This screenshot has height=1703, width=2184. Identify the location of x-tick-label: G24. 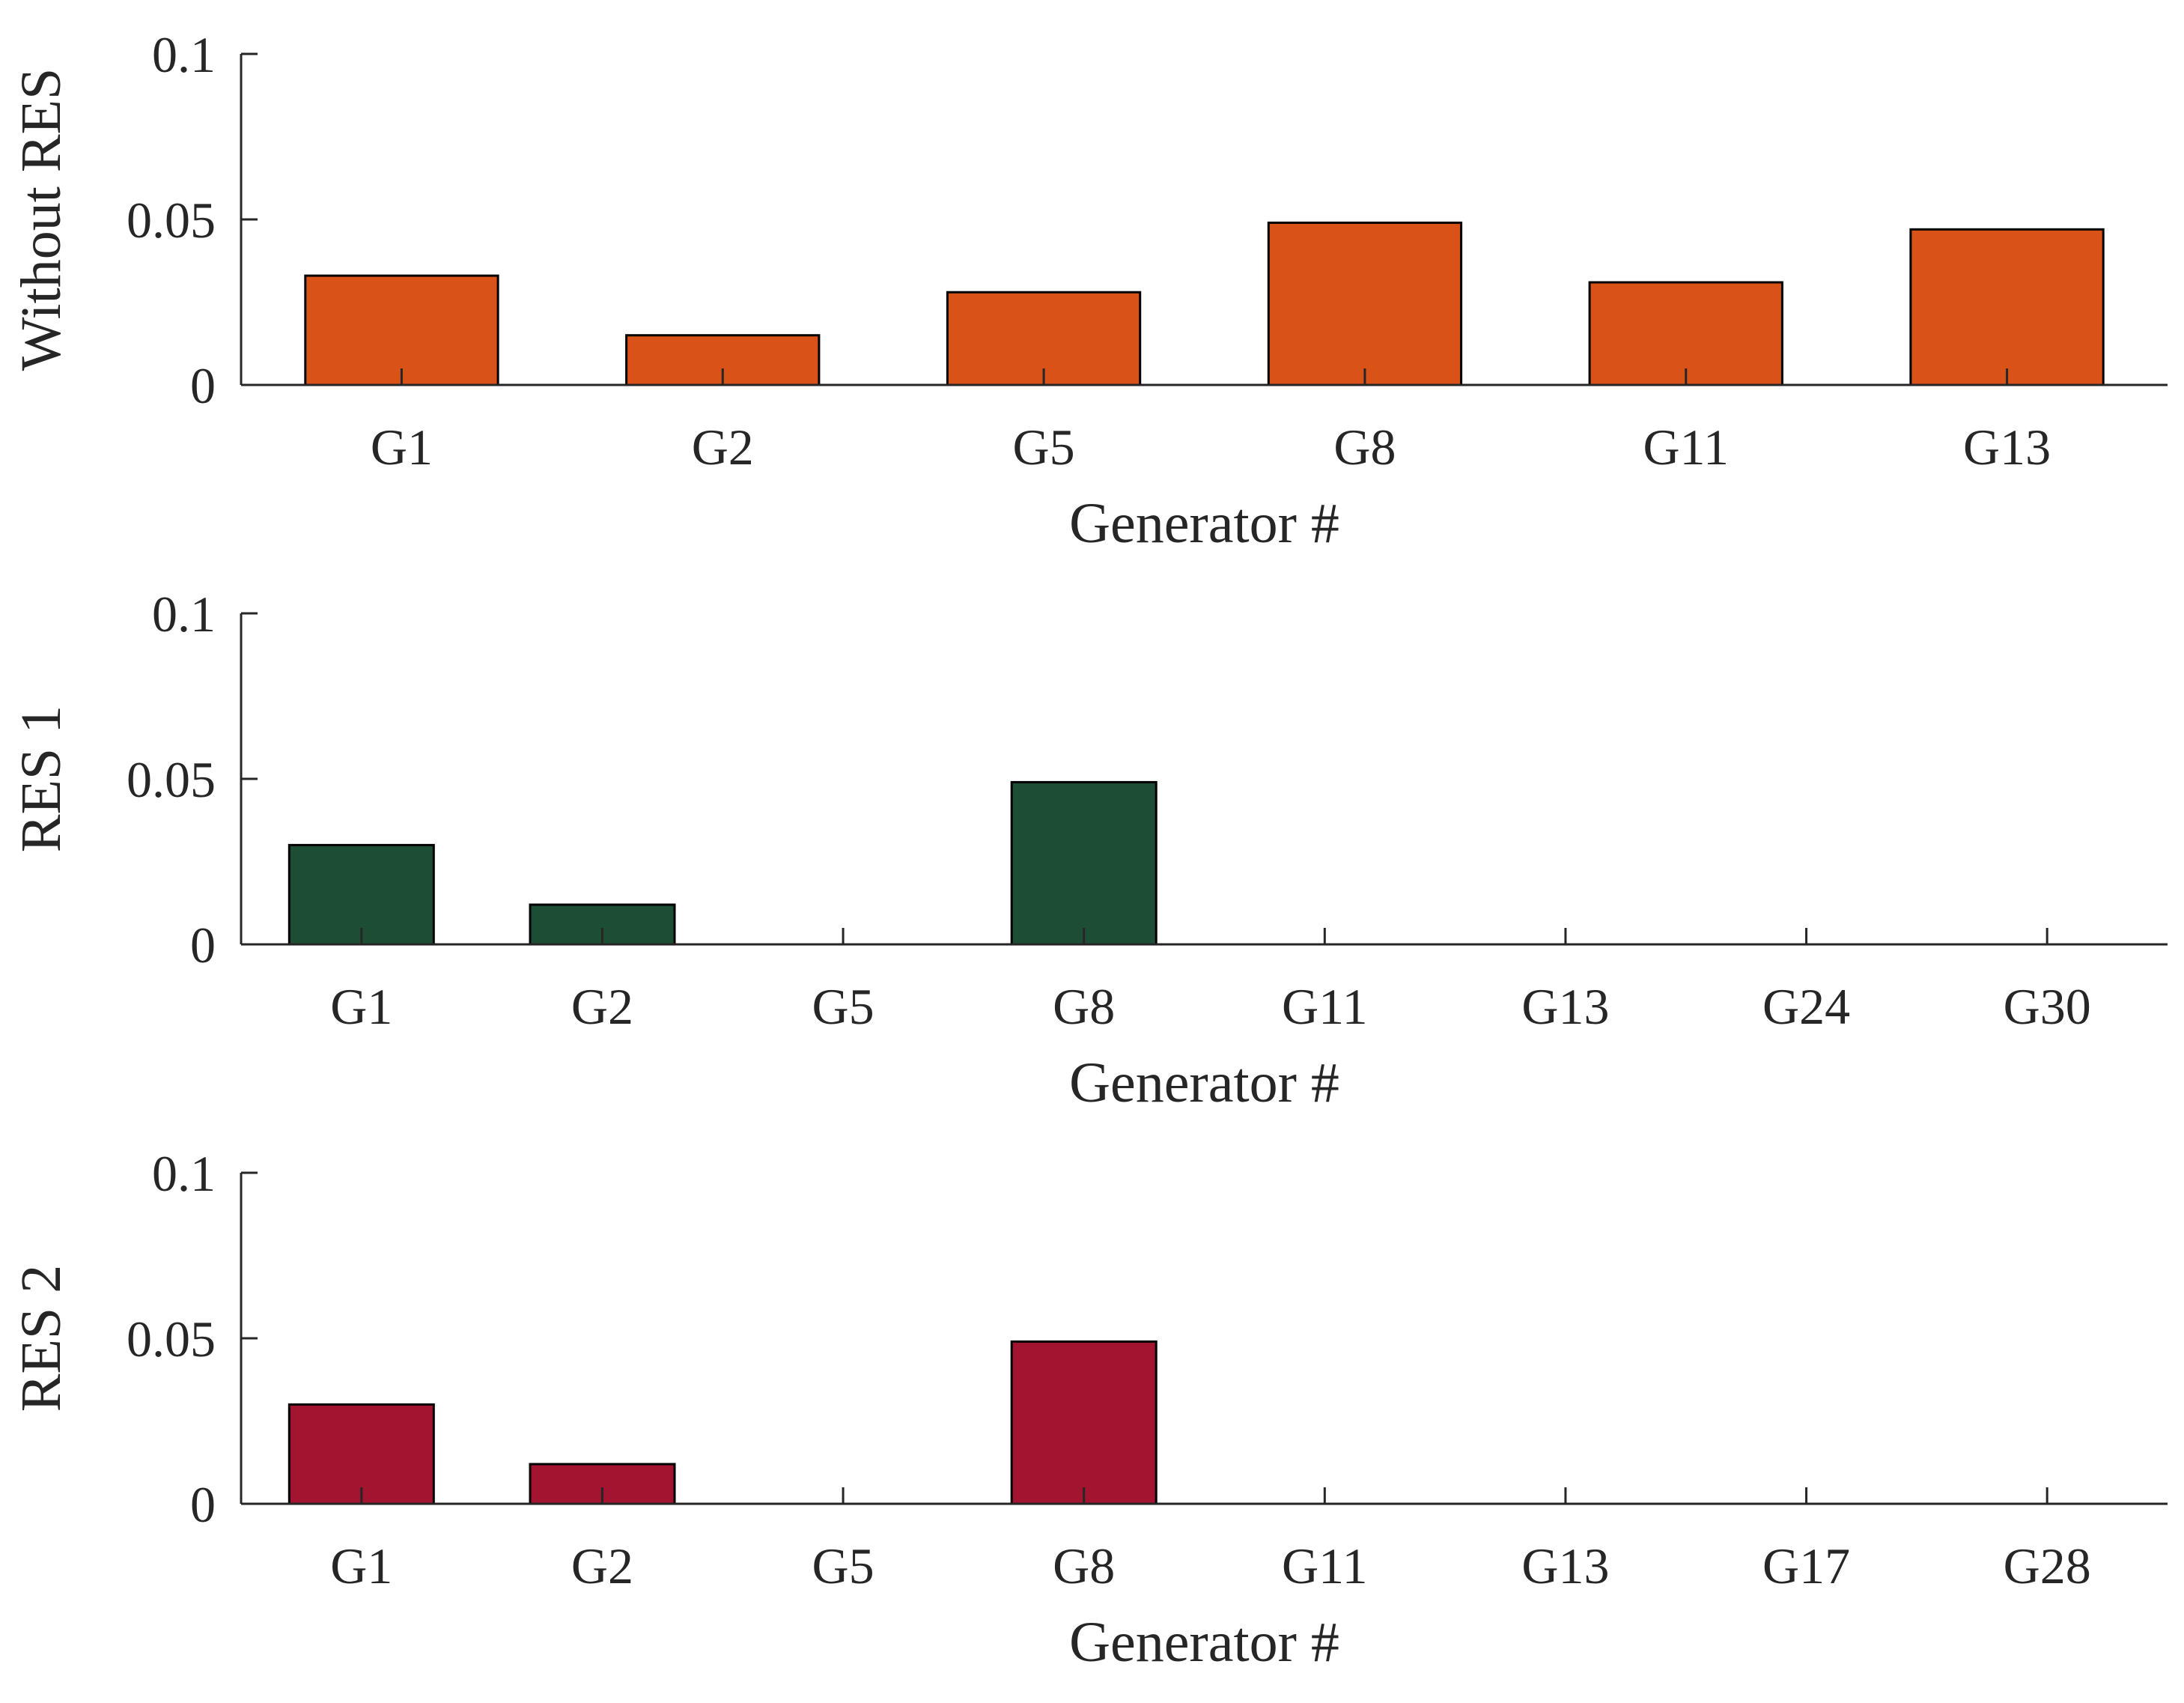
(1806, 1006).